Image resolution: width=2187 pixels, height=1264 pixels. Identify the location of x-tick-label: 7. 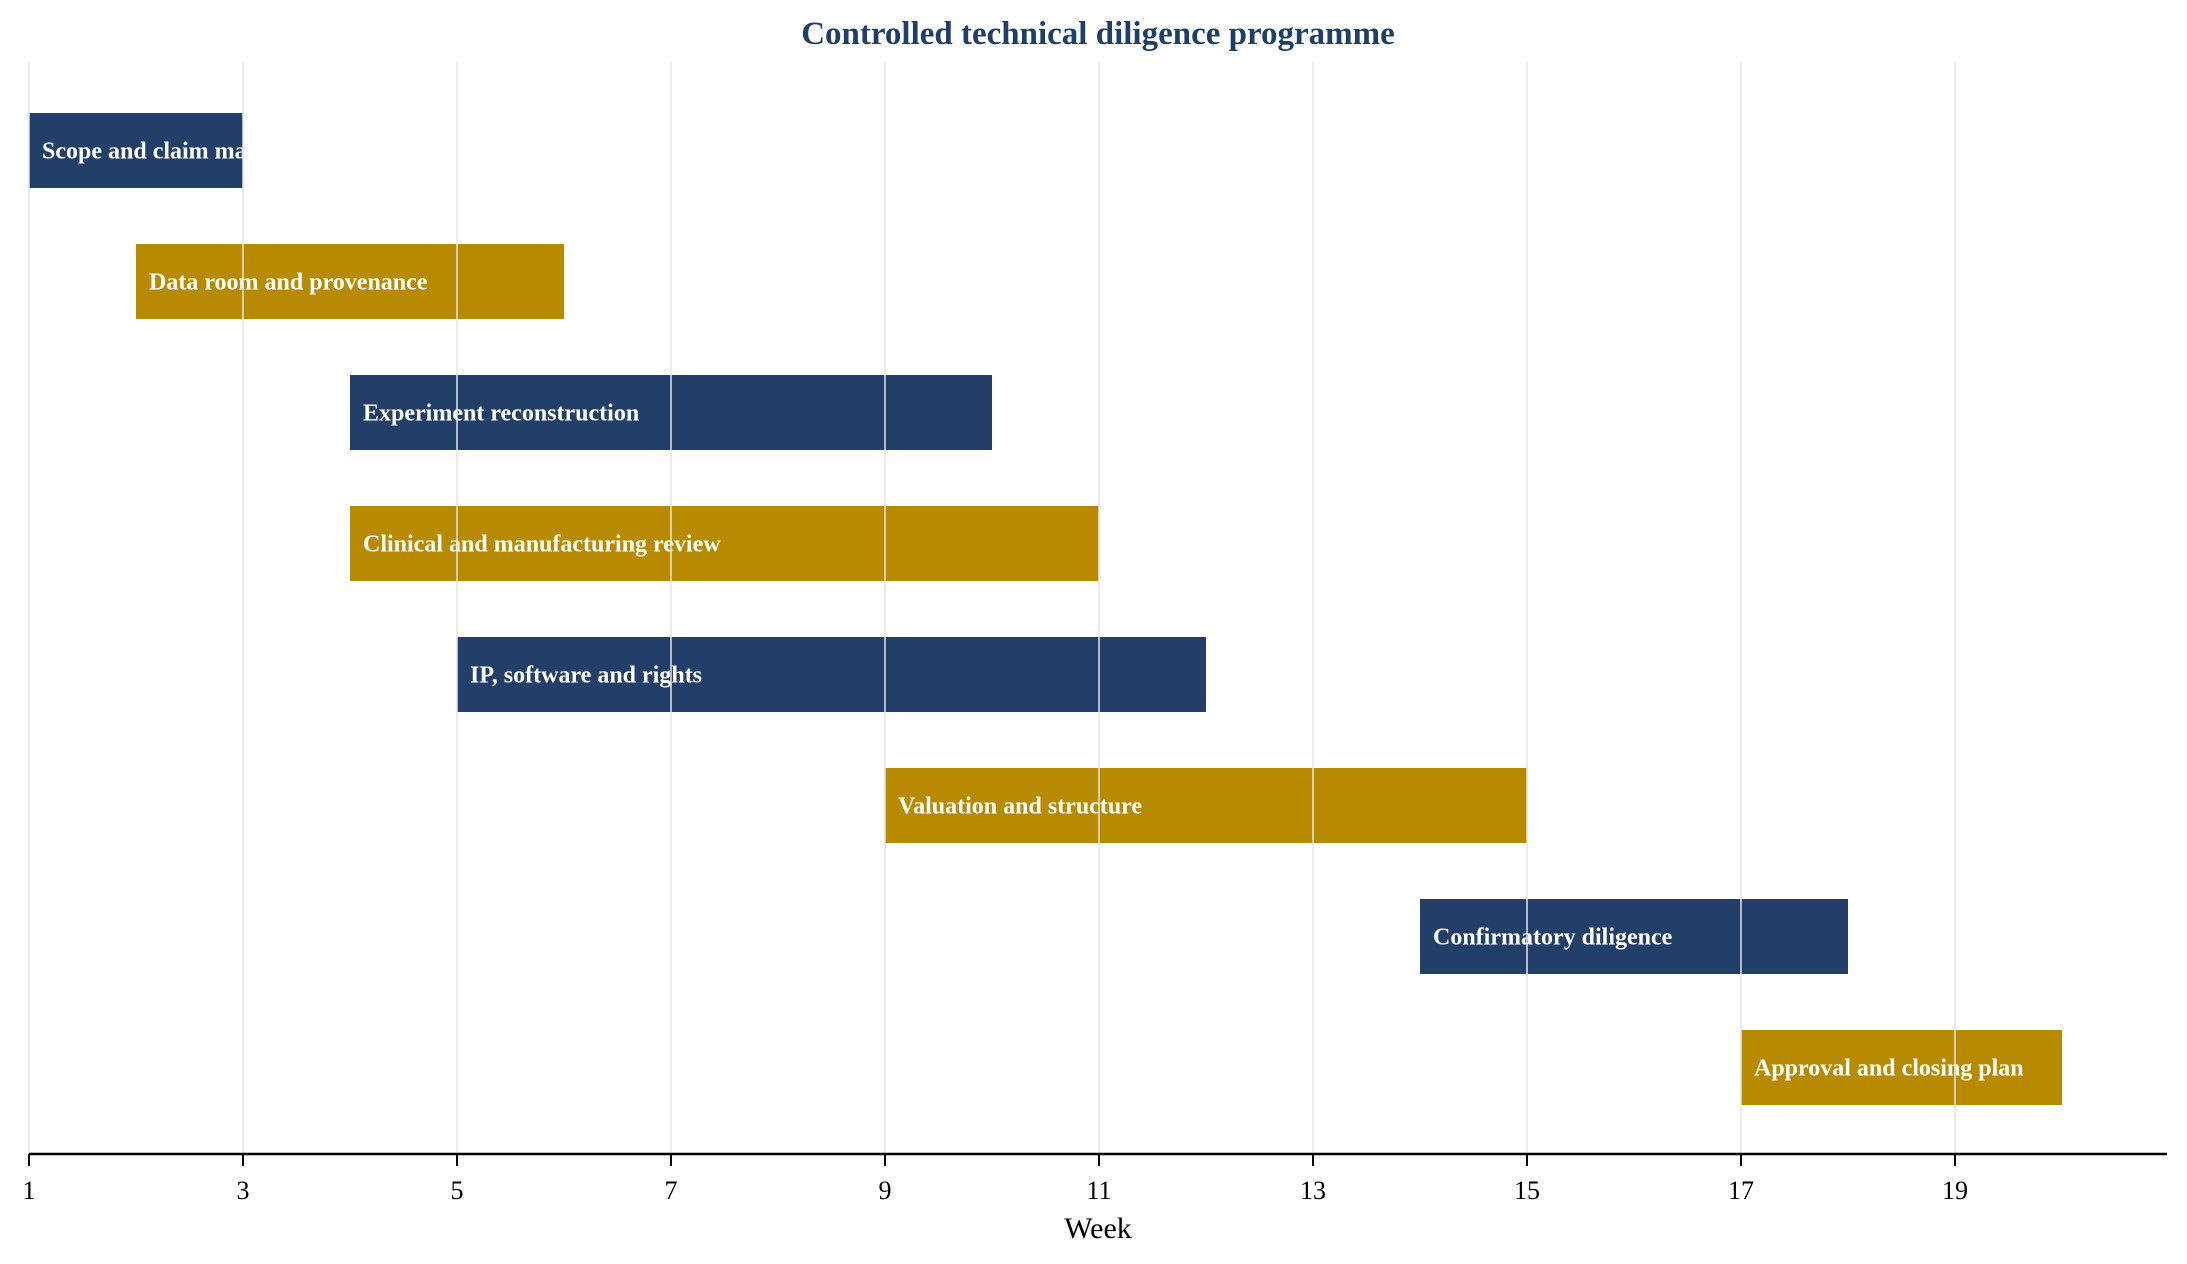
(671, 1190).